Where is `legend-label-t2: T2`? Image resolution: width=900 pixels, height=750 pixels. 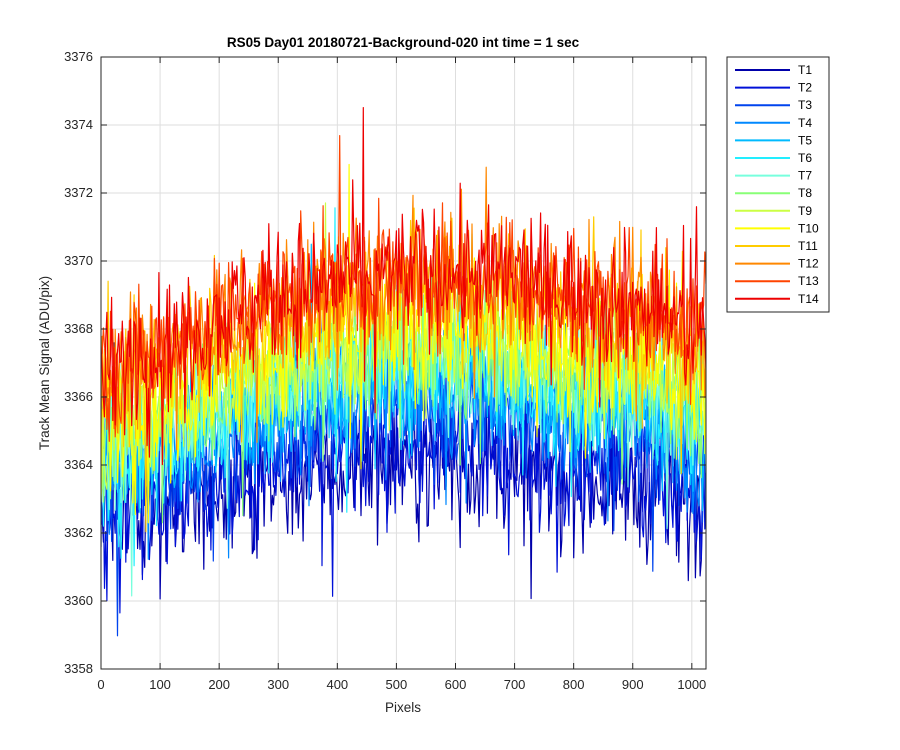 legend-label-t2: T2 is located at coordinates (805, 88).